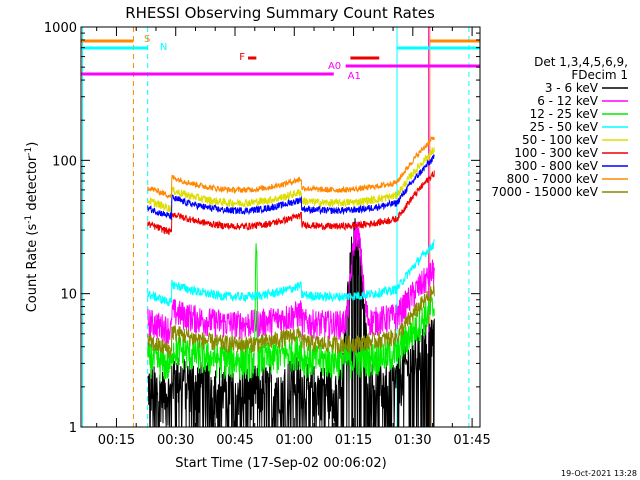 The height and width of the screenshot is (480, 640). What do you see at coordinates (581, 62) in the screenshot?
I see `legend-title-1: Det 1,3,4,5,6,9,` at bounding box center [581, 62].